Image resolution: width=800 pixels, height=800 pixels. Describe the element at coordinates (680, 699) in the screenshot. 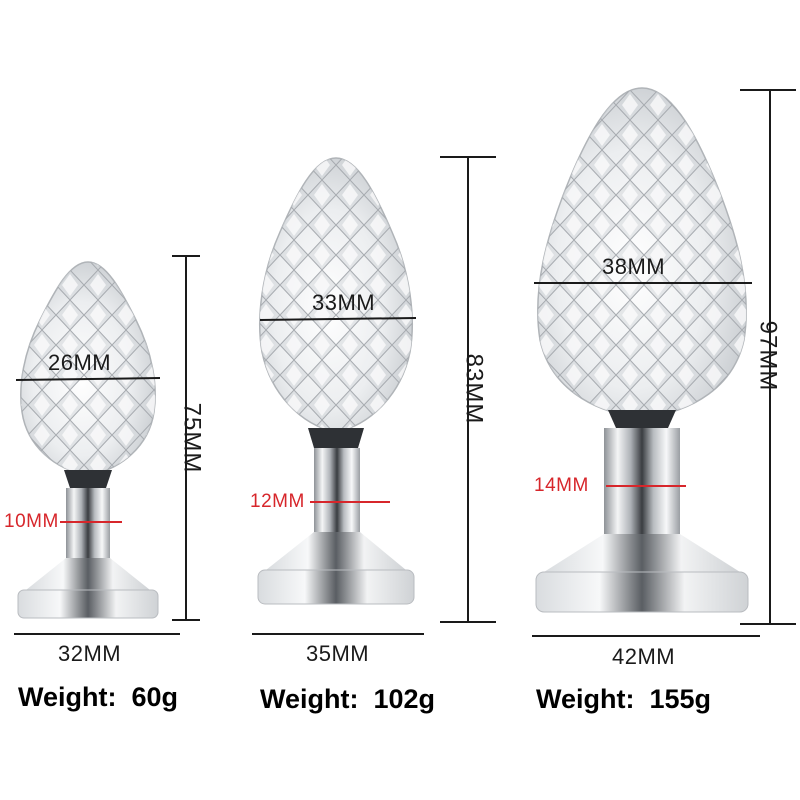

I see `weight-value: 155g` at that location.